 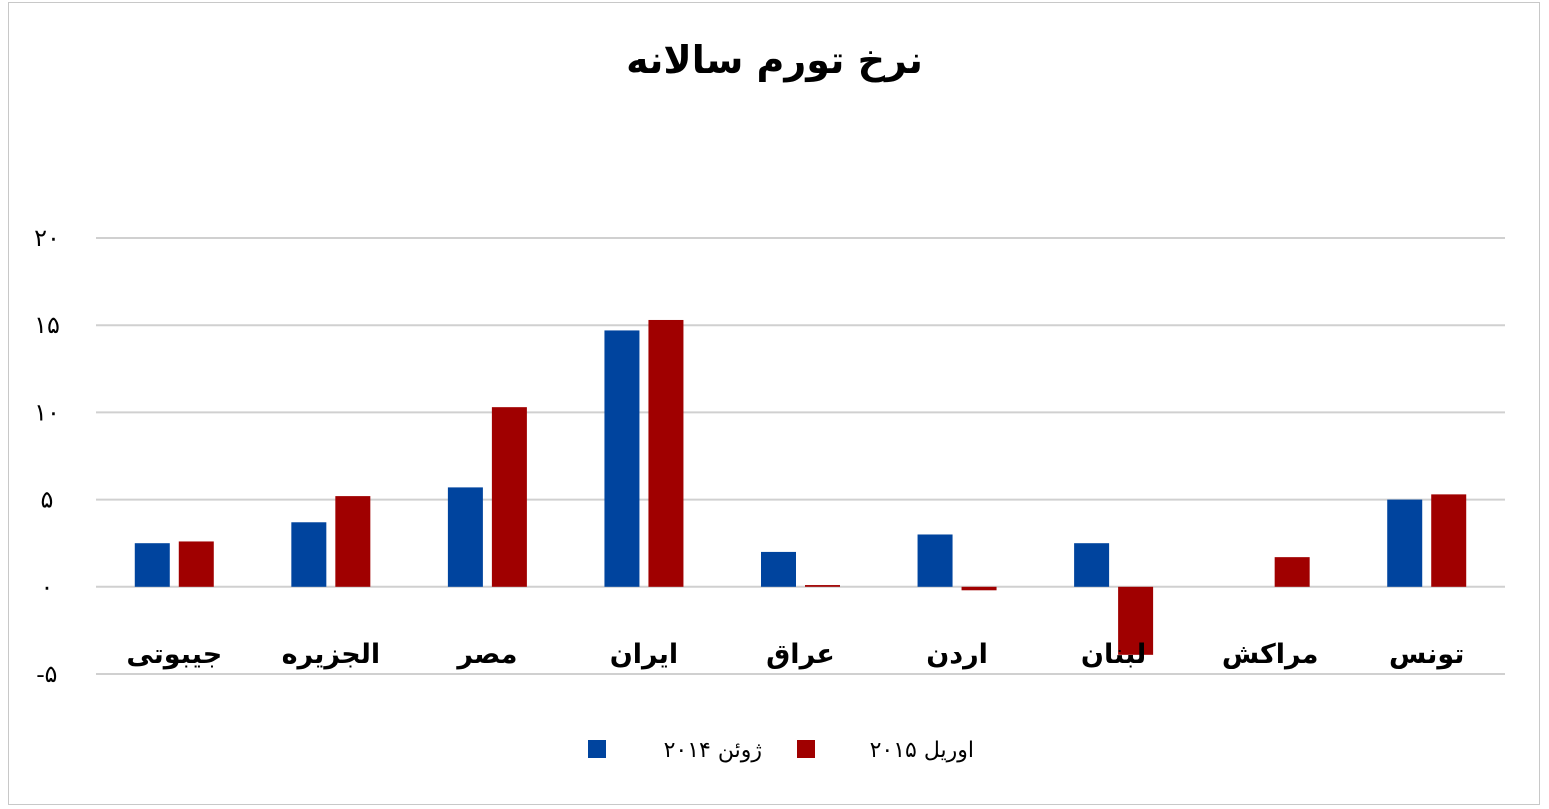 What do you see at coordinates (774, 60) in the screenshot?
I see `chart-title: نرخ تورم سالانه` at bounding box center [774, 60].